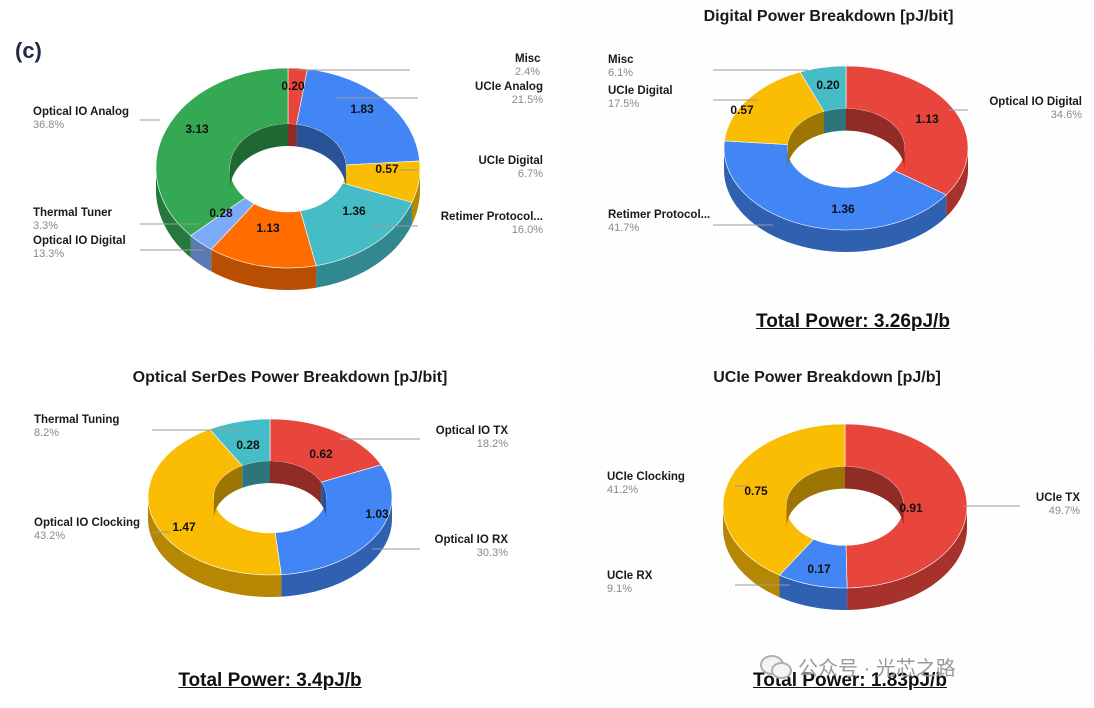  What do you see at coordinates (472, 540) in the screenshot?
I see `slice-label: Optical IO RX` at bounding box center [472, 540].